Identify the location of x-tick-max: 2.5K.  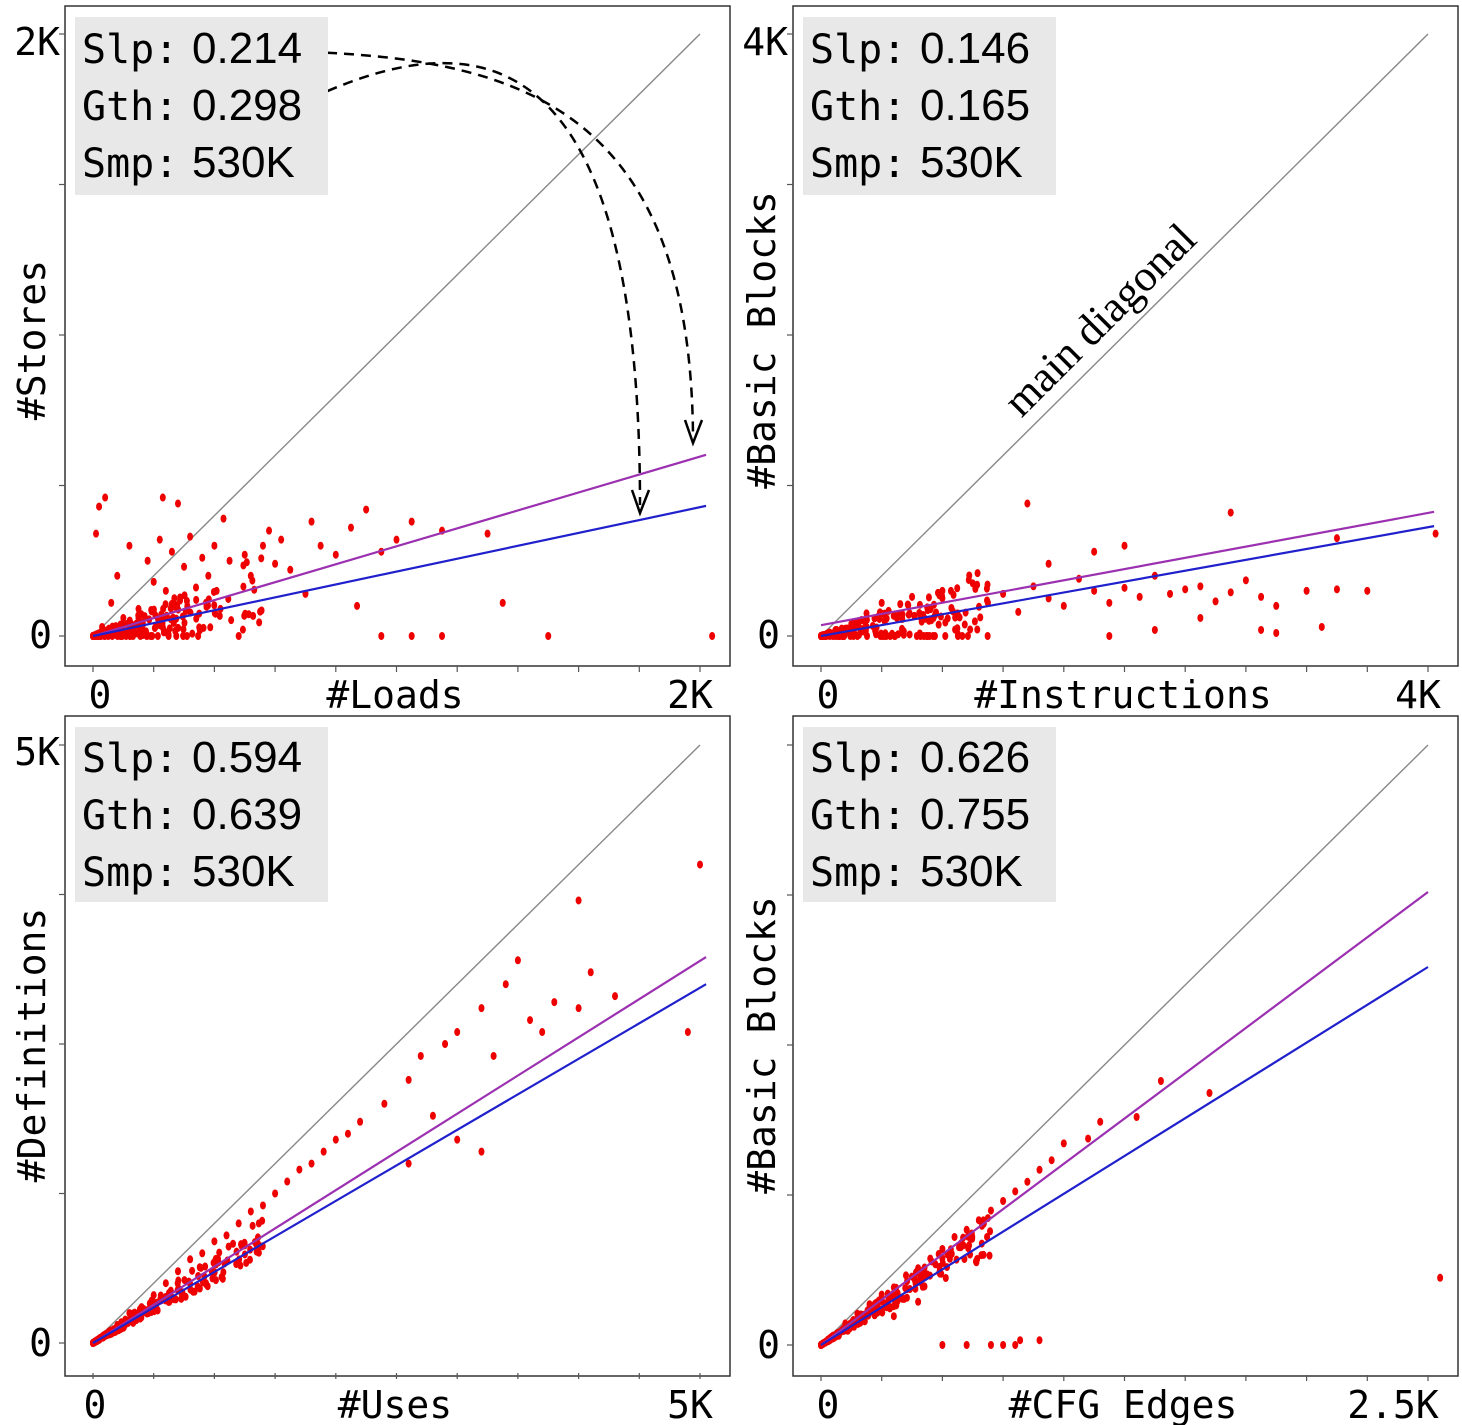
(1393, 1404).